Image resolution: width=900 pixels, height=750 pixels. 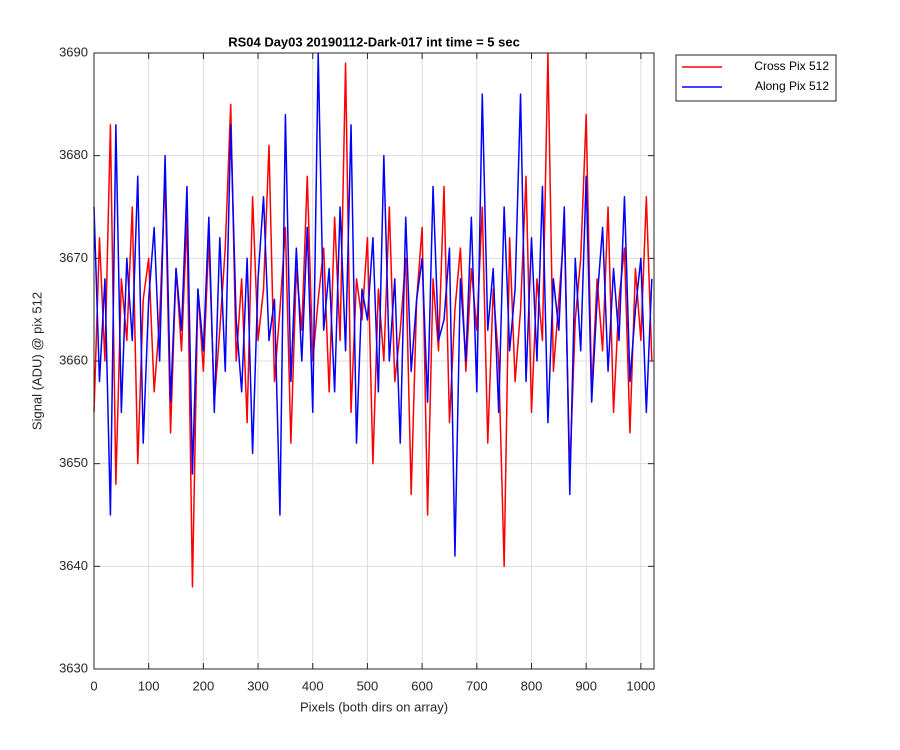 I want to click on x-tick-label: 200, so click(x=204, y=685).